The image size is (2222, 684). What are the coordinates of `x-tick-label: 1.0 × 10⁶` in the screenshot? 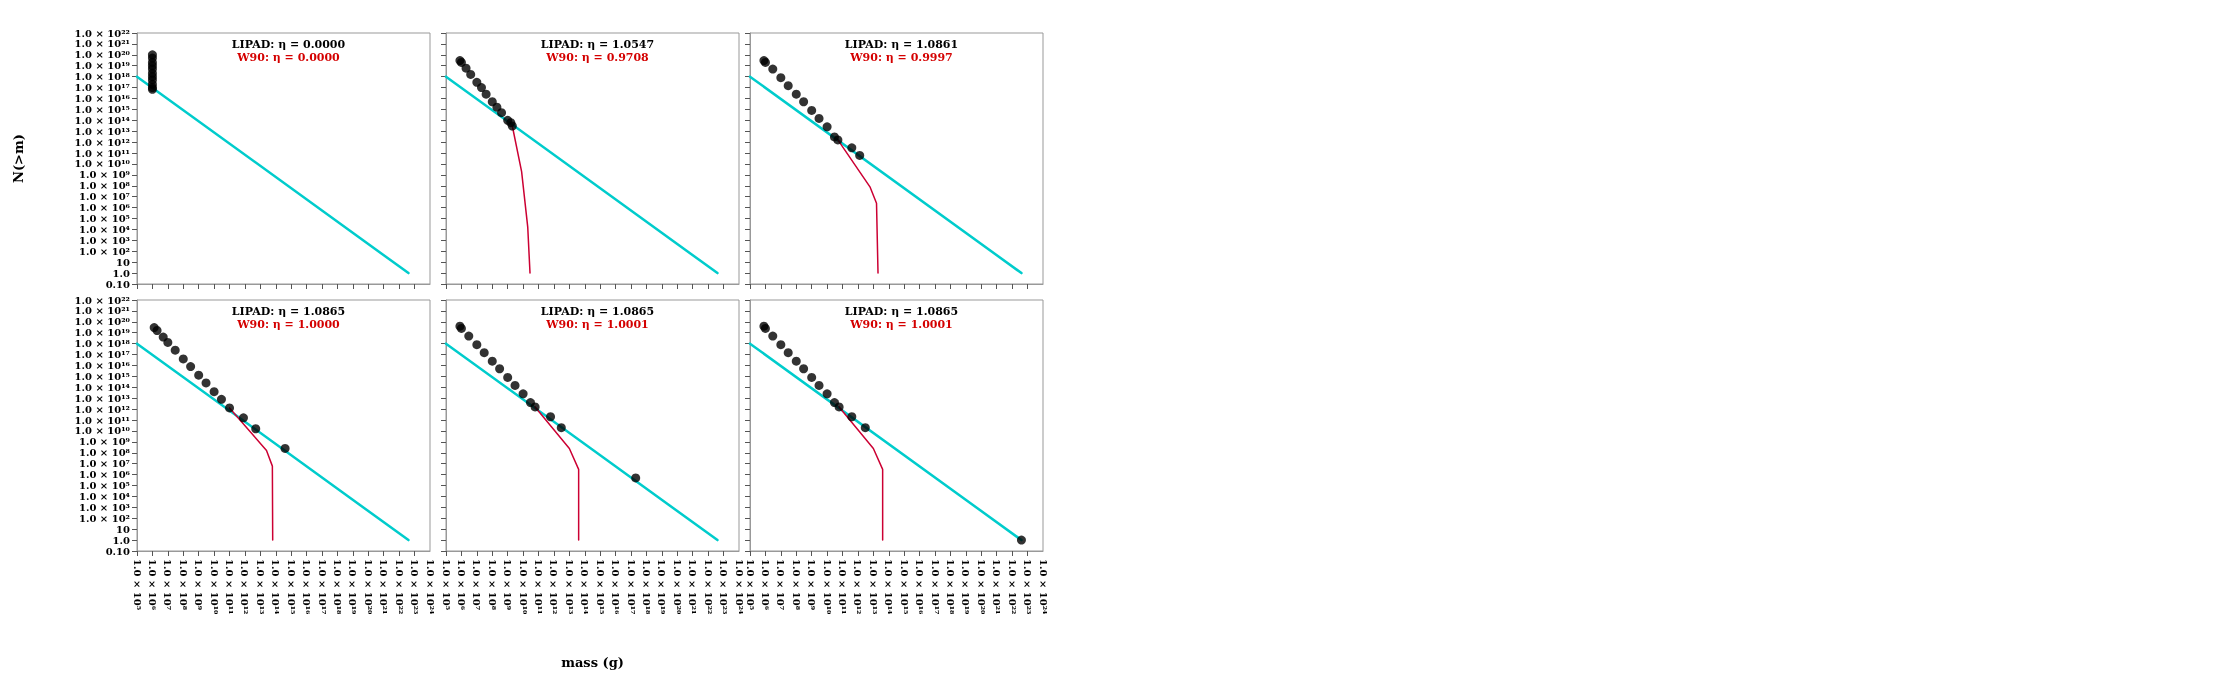 It's located at (461, 585).